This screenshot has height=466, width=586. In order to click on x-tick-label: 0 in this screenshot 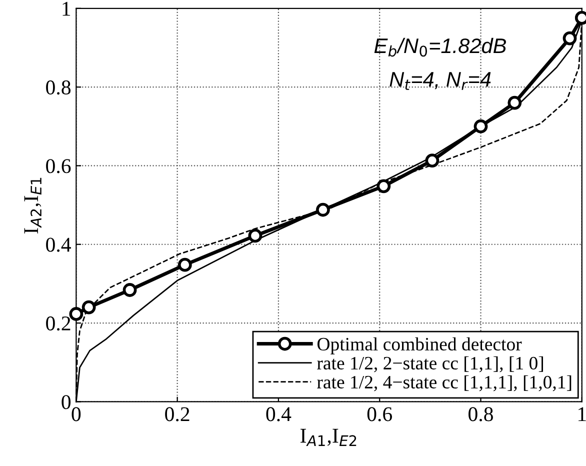, I will do `click(76, 414)`.